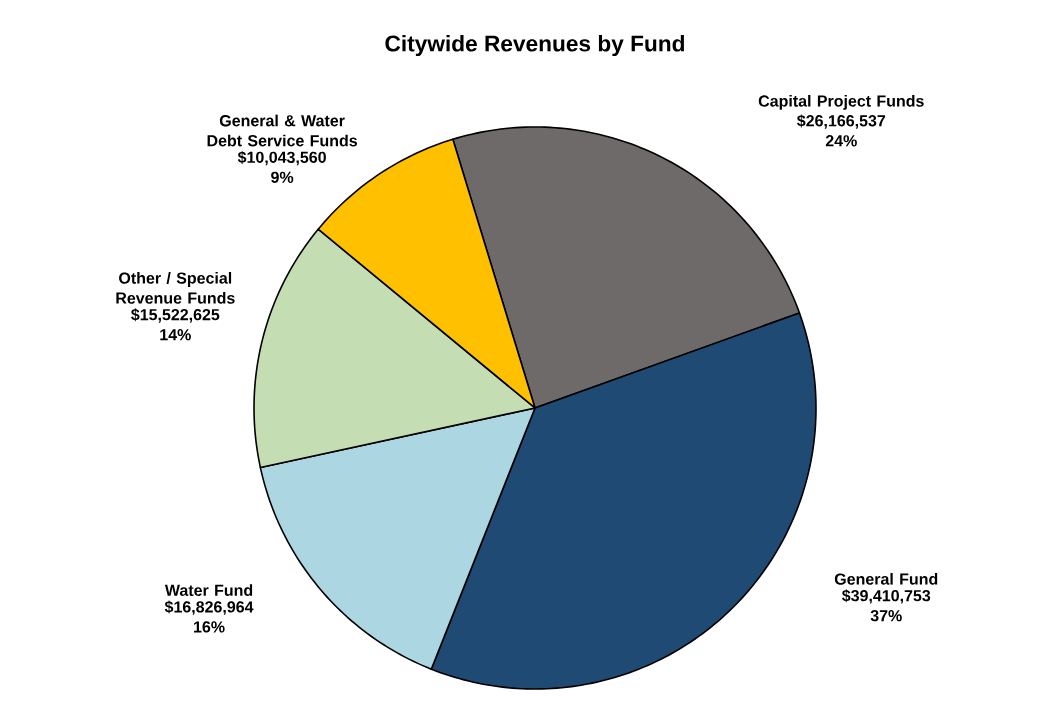 Image resolution: width=1046 pixels, height=727 pixels. I want to click on slice-label: Other / Special Revenue Funds, so click(175, 288).